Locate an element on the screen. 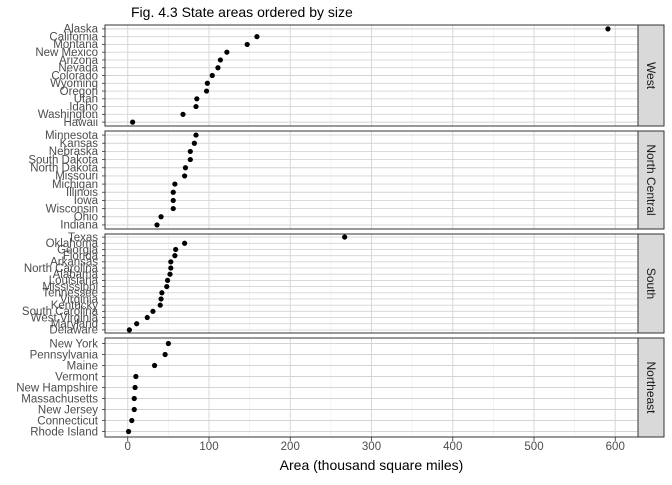 This screenshot has width=672, height=485. y-tick-label: Illinois is located at coordinates (82, 193).